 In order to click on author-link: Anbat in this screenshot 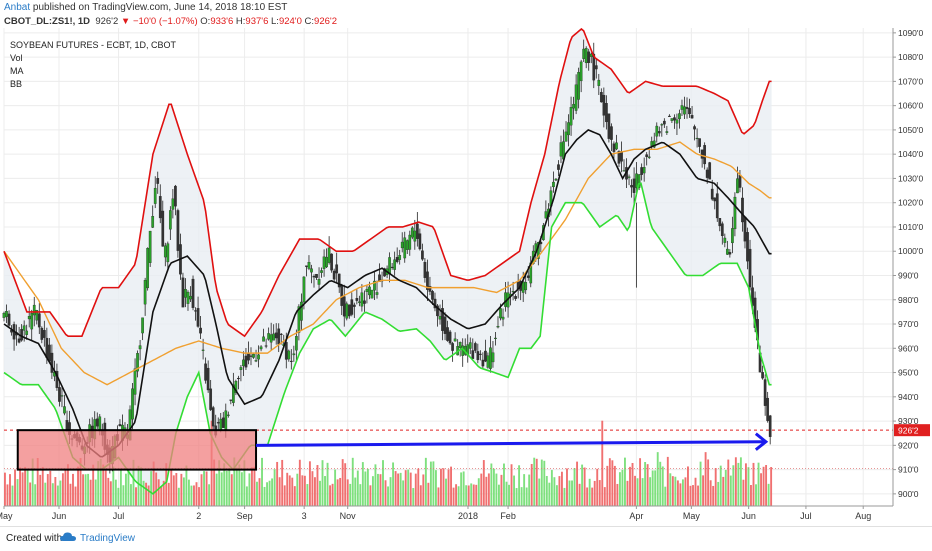, I will do `click(17, 7)`.